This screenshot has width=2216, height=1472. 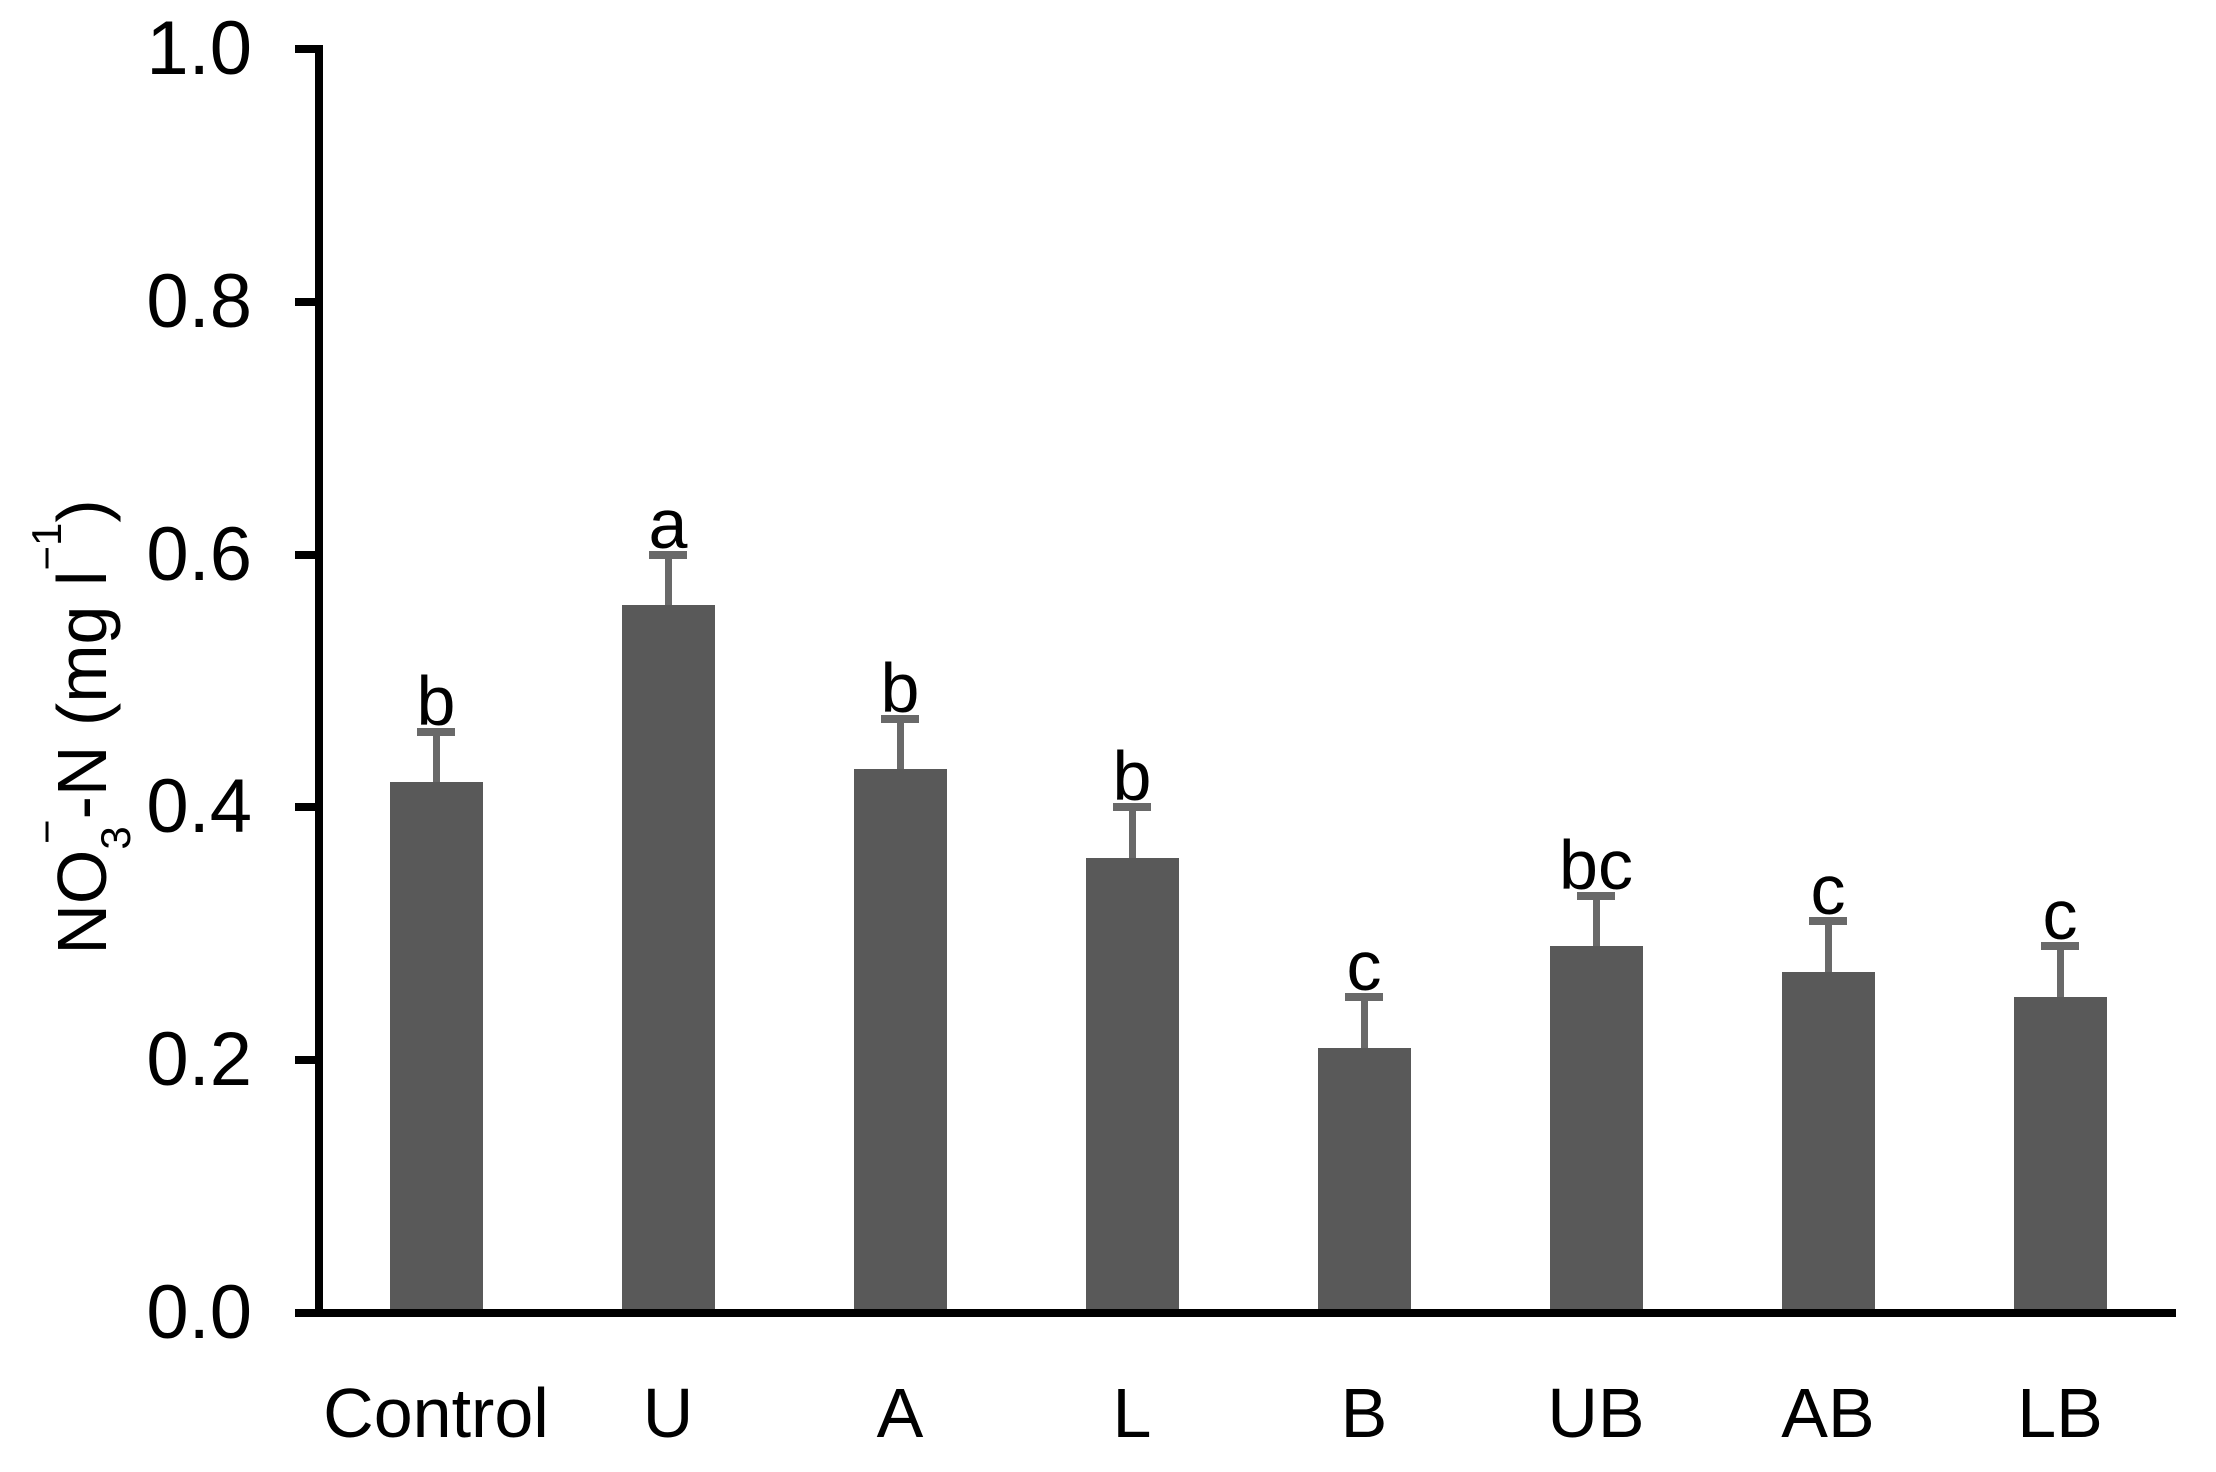 I want to click on x-category-label: AB, so click(x=1828, y=1413).